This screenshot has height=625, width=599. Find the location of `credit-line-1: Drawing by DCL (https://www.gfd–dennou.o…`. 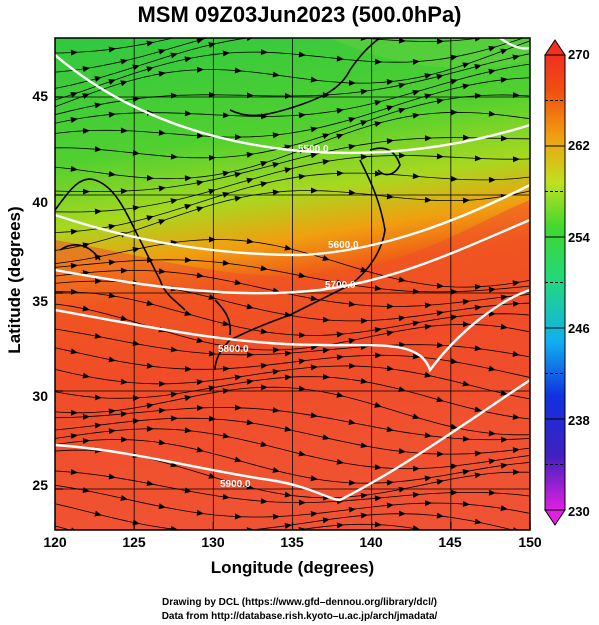

credit-line-1: Drawing by DCL (https://www.gfd–dennou.o… is located at coordinates (299, 602).